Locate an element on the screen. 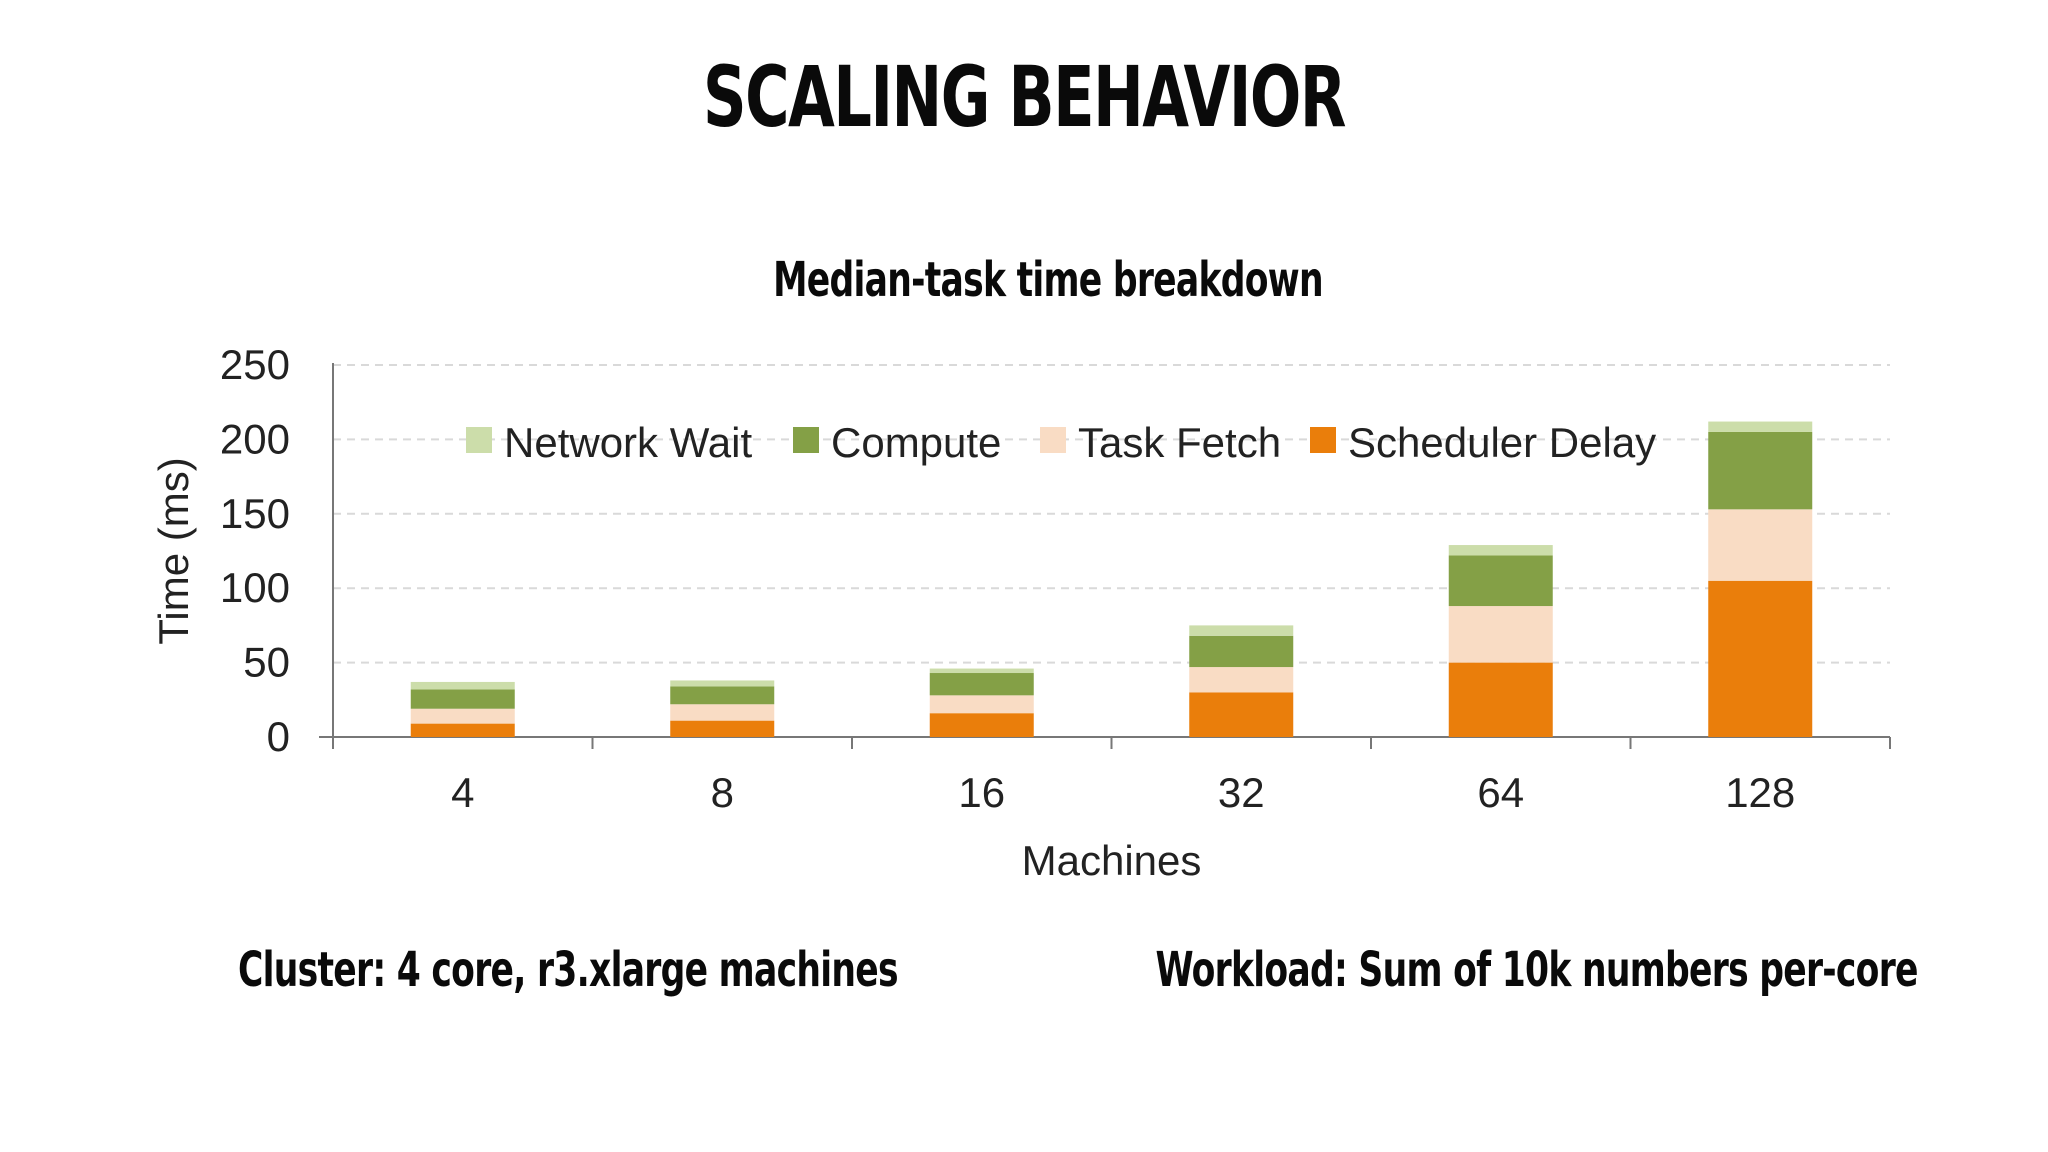 Image resolution: width=2048 pixels, height=1152 pixels. cluster-caption: Cluster: 4 core, r3.xlarge machines is located at coordinates (568, 970).